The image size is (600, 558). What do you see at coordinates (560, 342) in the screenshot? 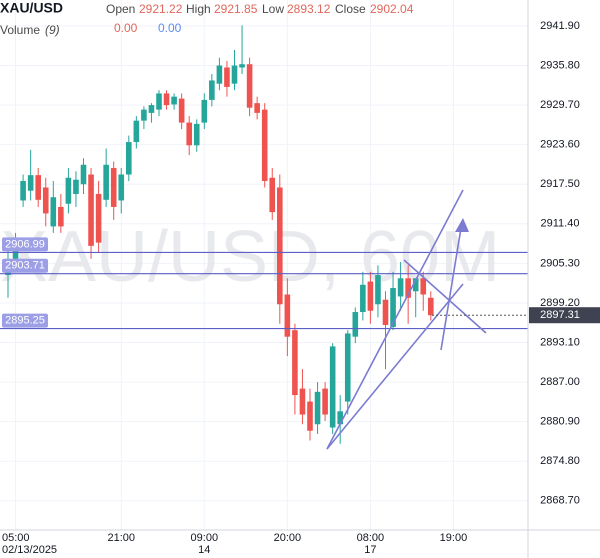
I see `y-tick-label: 2893.10` at bounding box center [560, 342].